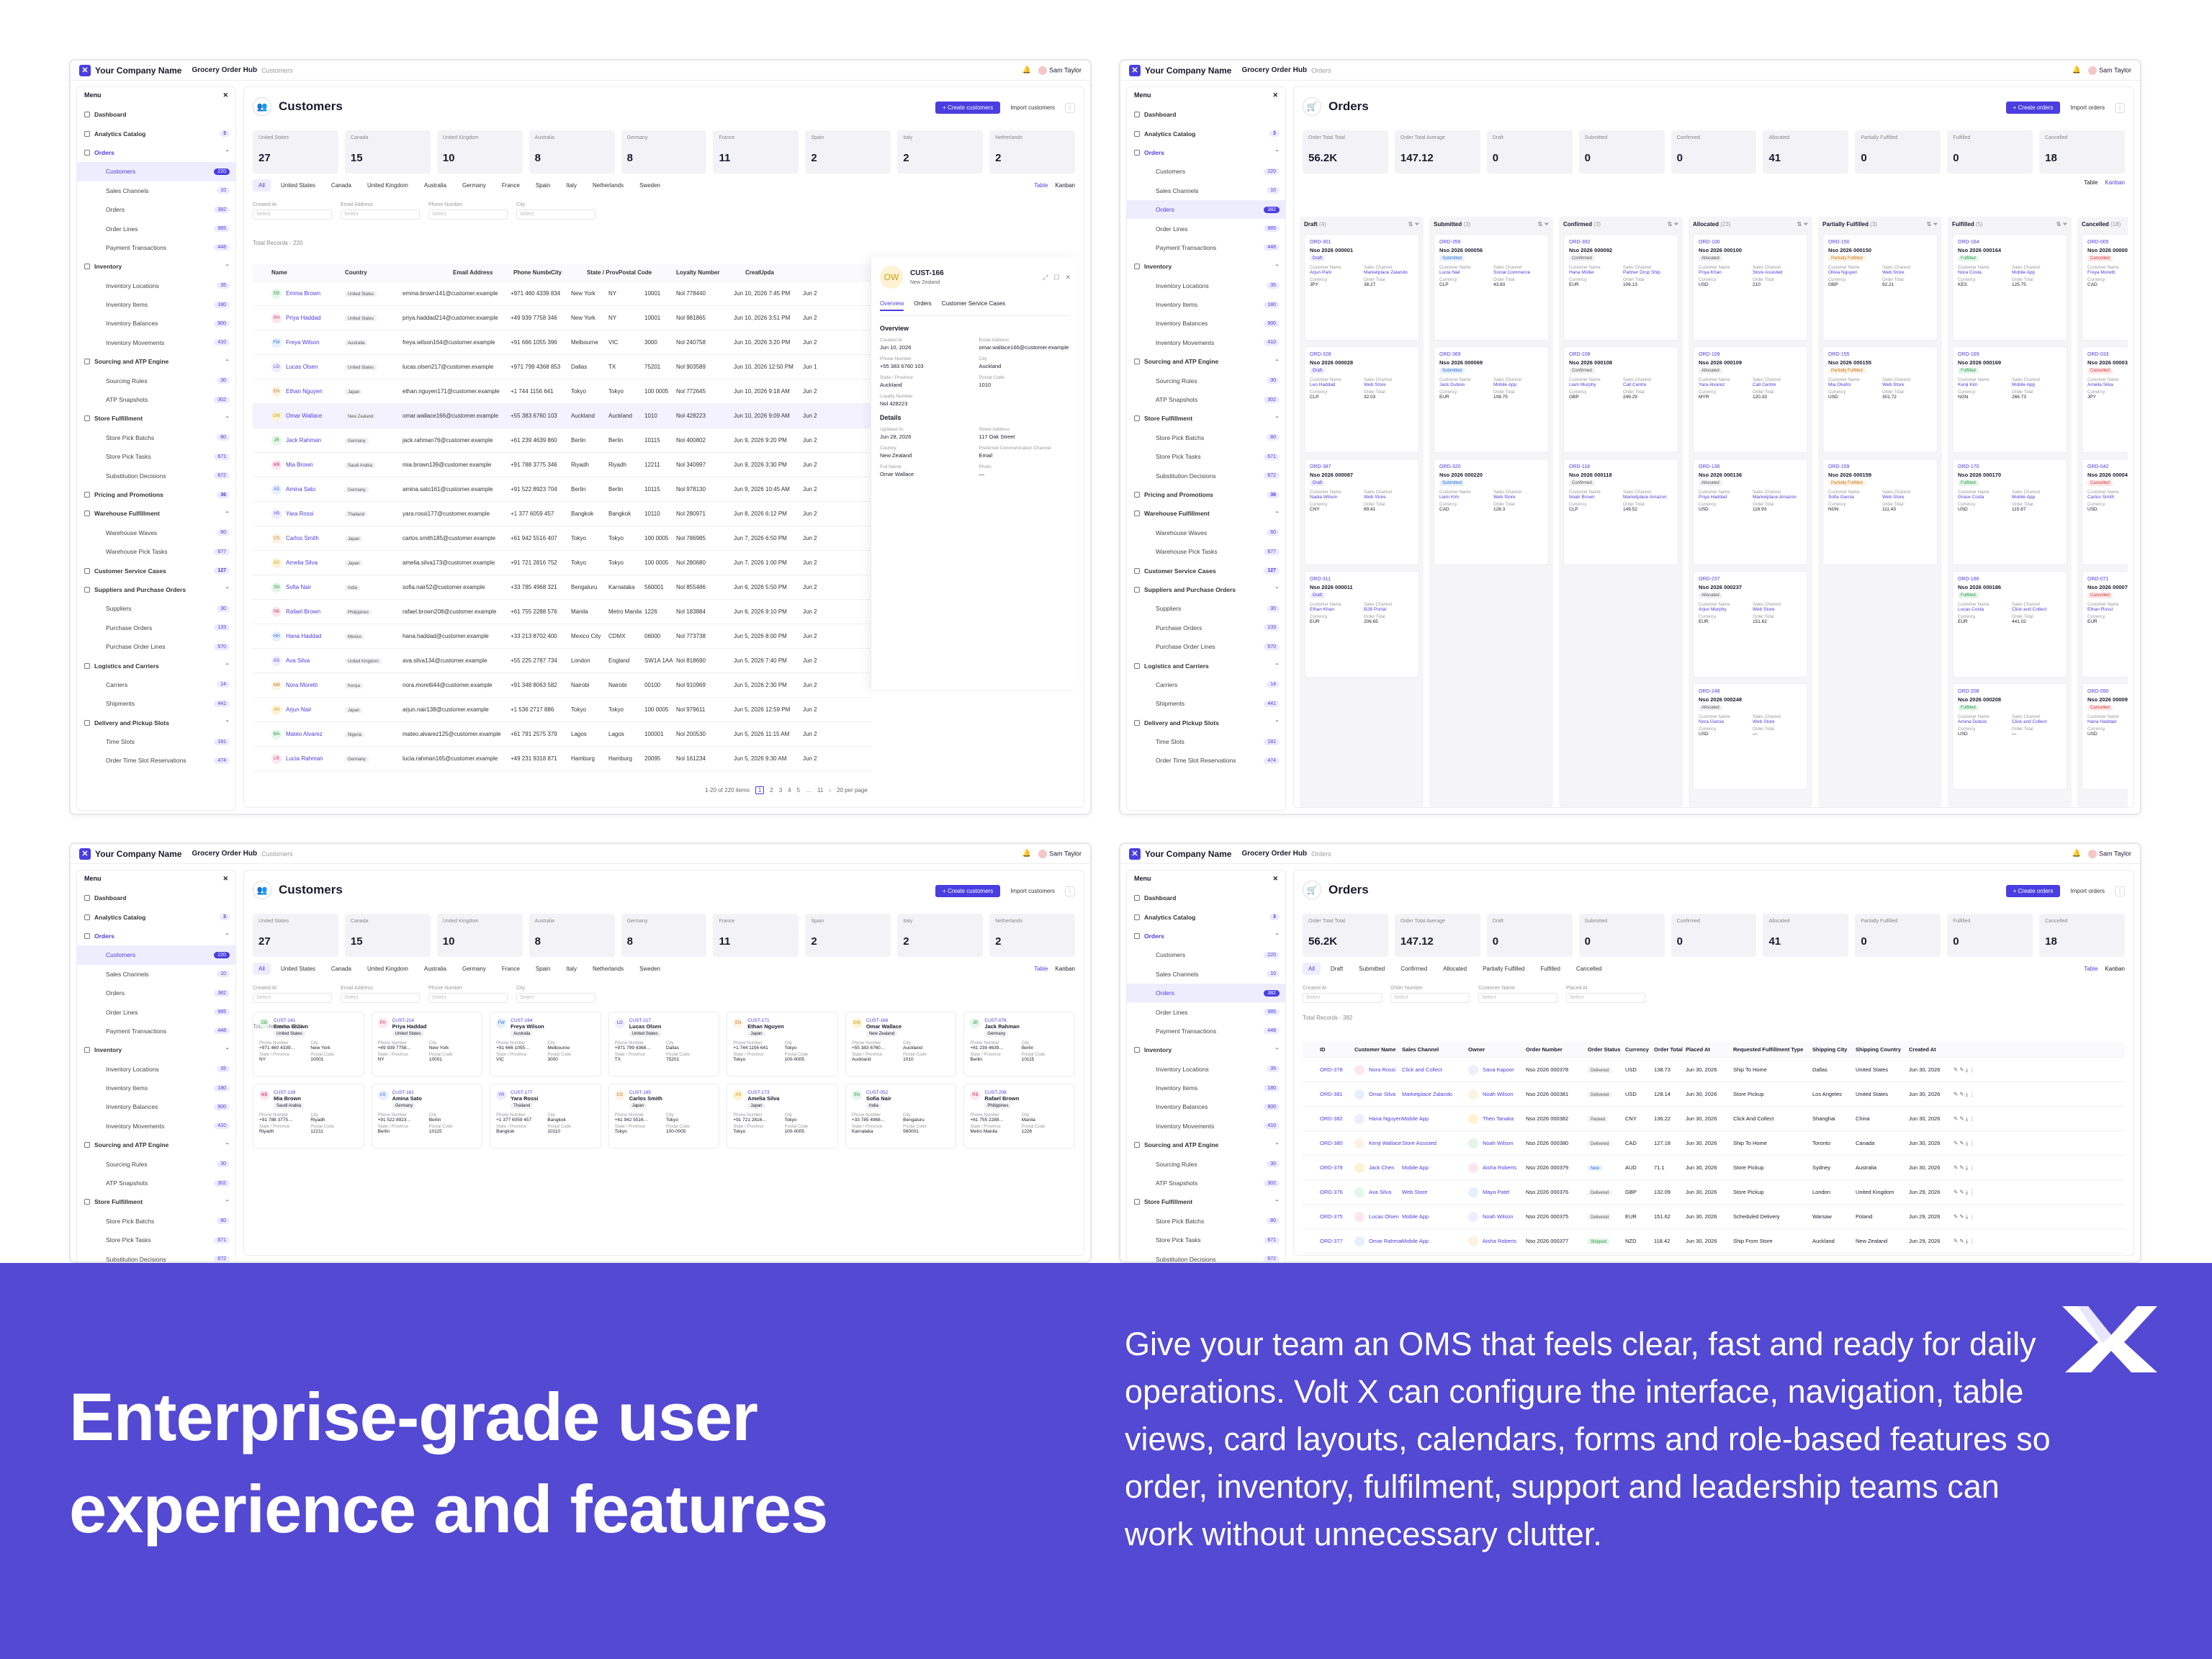 This screenshot has height=1659, width=2212. What do you see at coordinates (156, 114) in the screenshot?
I see `sidebar-item: Dashboard` at bounding box center [156, 114].